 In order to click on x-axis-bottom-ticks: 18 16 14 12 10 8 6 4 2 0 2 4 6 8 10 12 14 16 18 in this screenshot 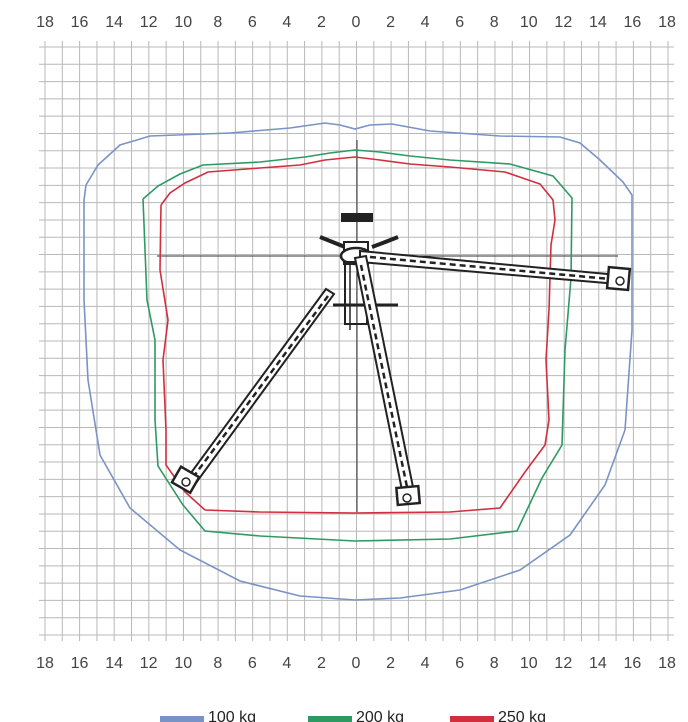, I will do `click(356, 663)`.